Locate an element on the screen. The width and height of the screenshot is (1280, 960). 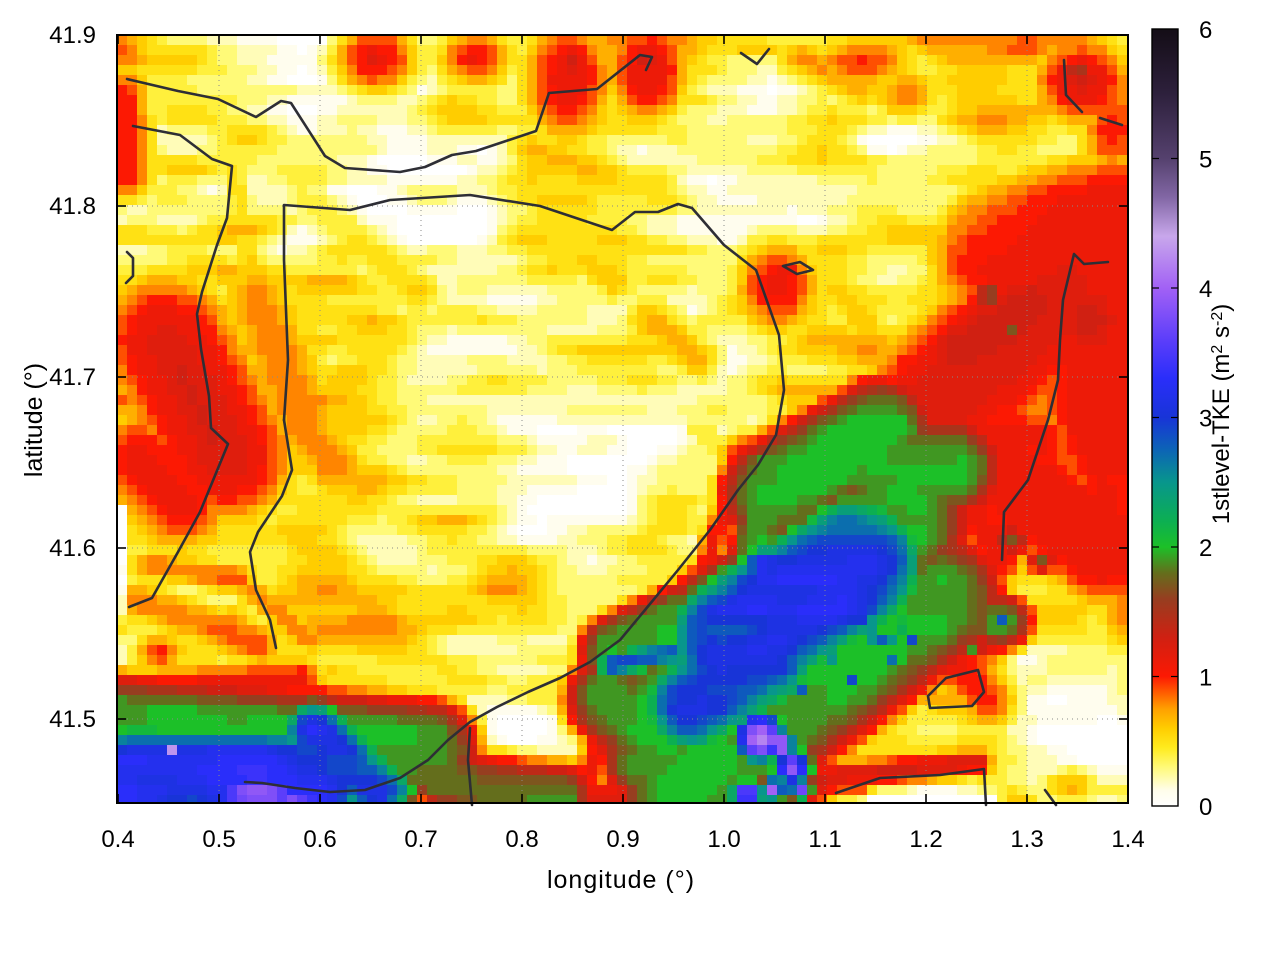
svg-text: 41.5 is located at coordinates (72, 719).